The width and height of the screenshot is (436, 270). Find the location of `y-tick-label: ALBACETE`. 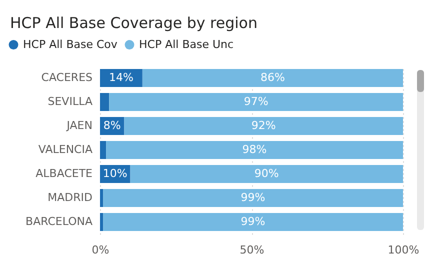

y-tick-label: ALBACETE is located at coordinates (64, 173).